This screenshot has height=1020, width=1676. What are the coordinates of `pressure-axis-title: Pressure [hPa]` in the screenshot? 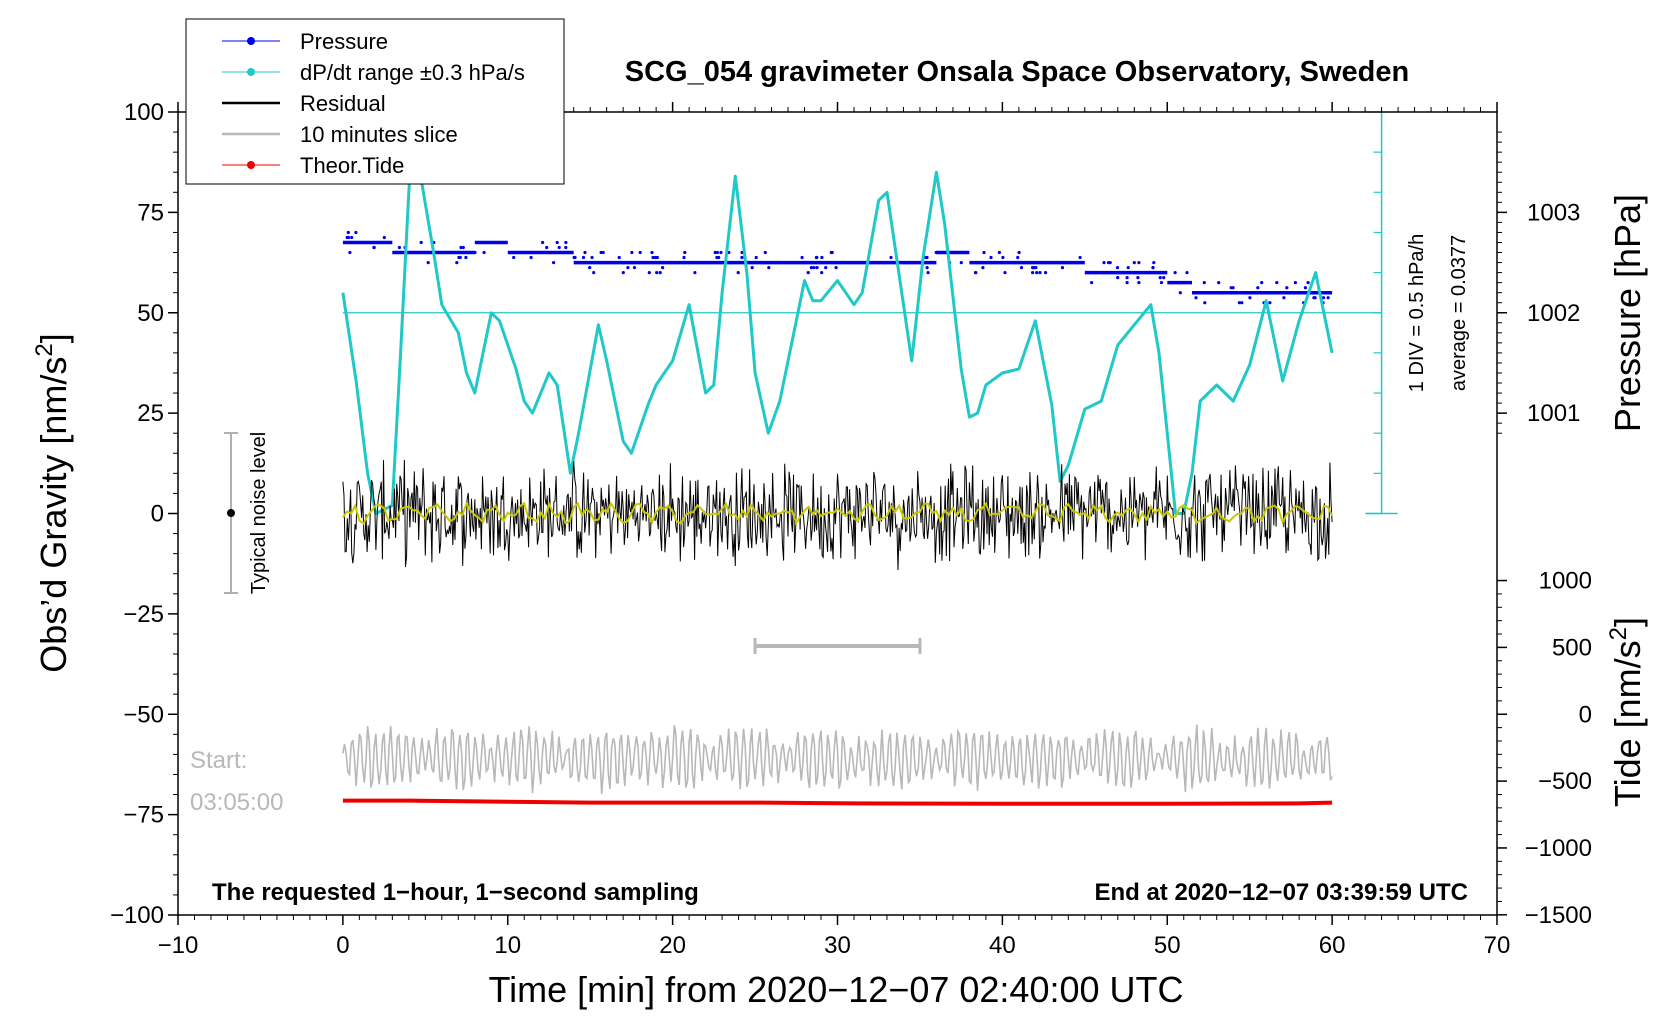 It's located at (1627, 313).